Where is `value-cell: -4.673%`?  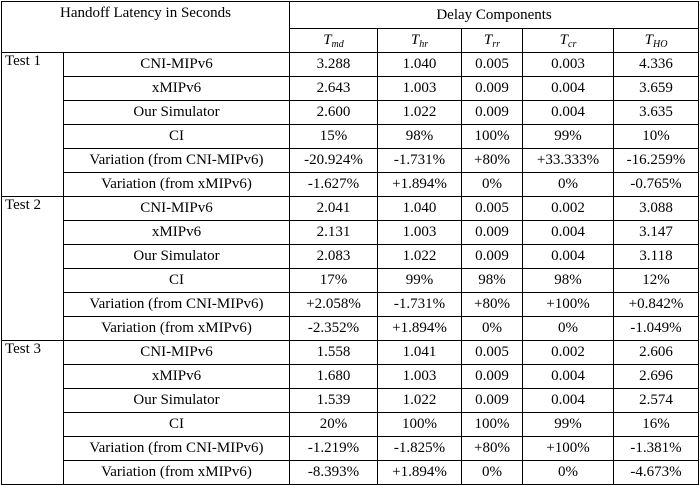
value-cell: -4.673% is located at coordinates (656, 472).